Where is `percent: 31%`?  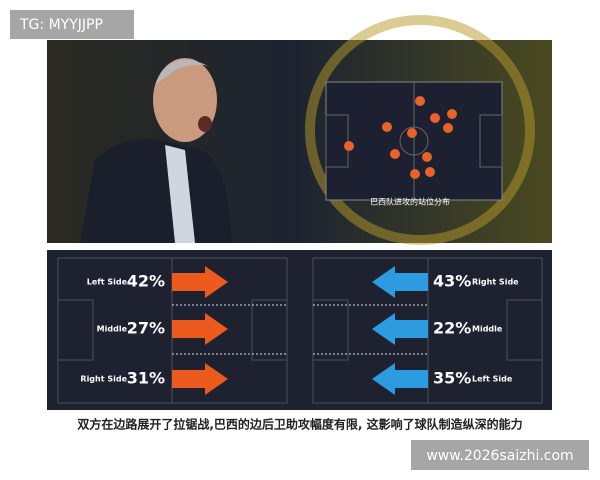 percent: 31% is located at coordinates (146, 378).